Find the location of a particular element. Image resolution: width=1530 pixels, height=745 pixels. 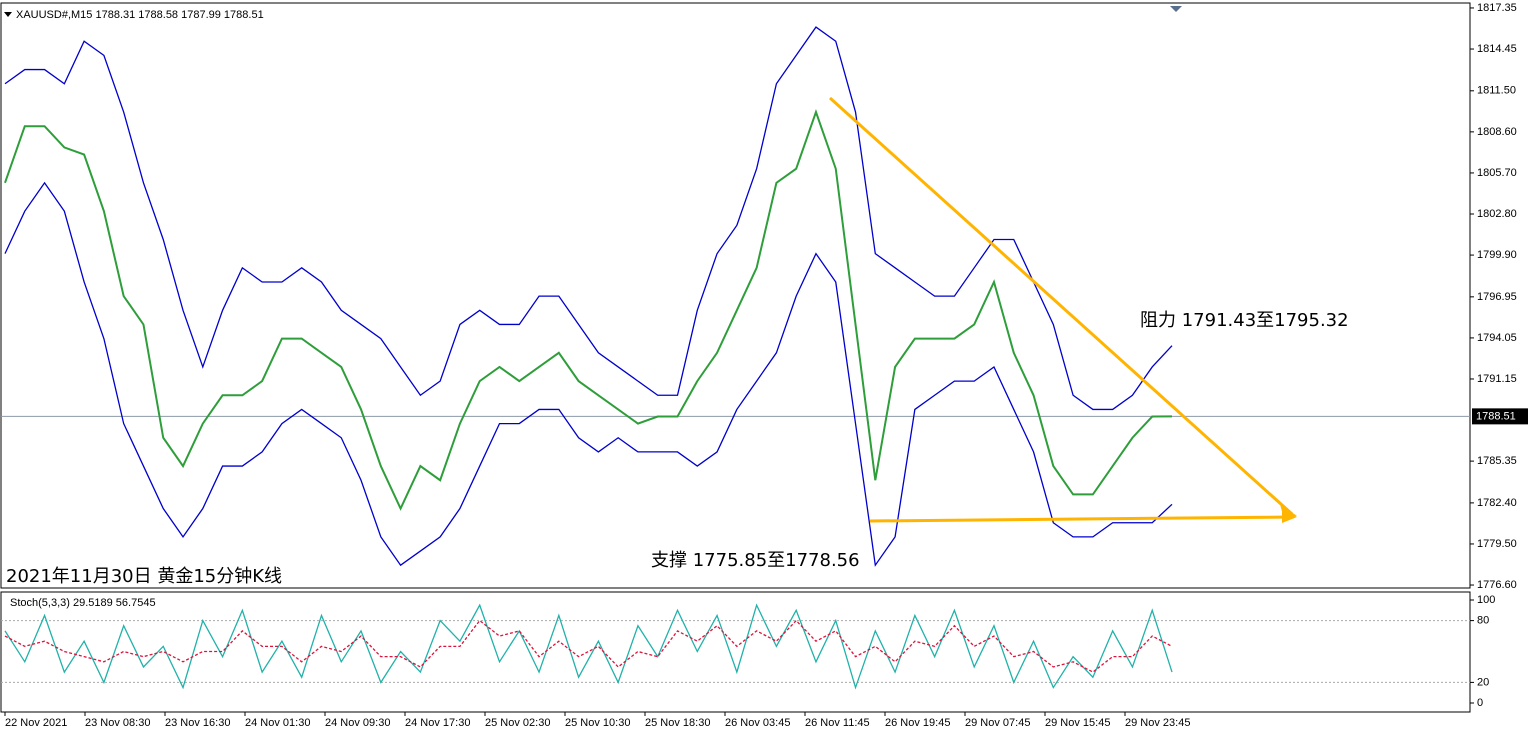

y-tick-label: 1785.35 is located at coordinates (1497, 461).